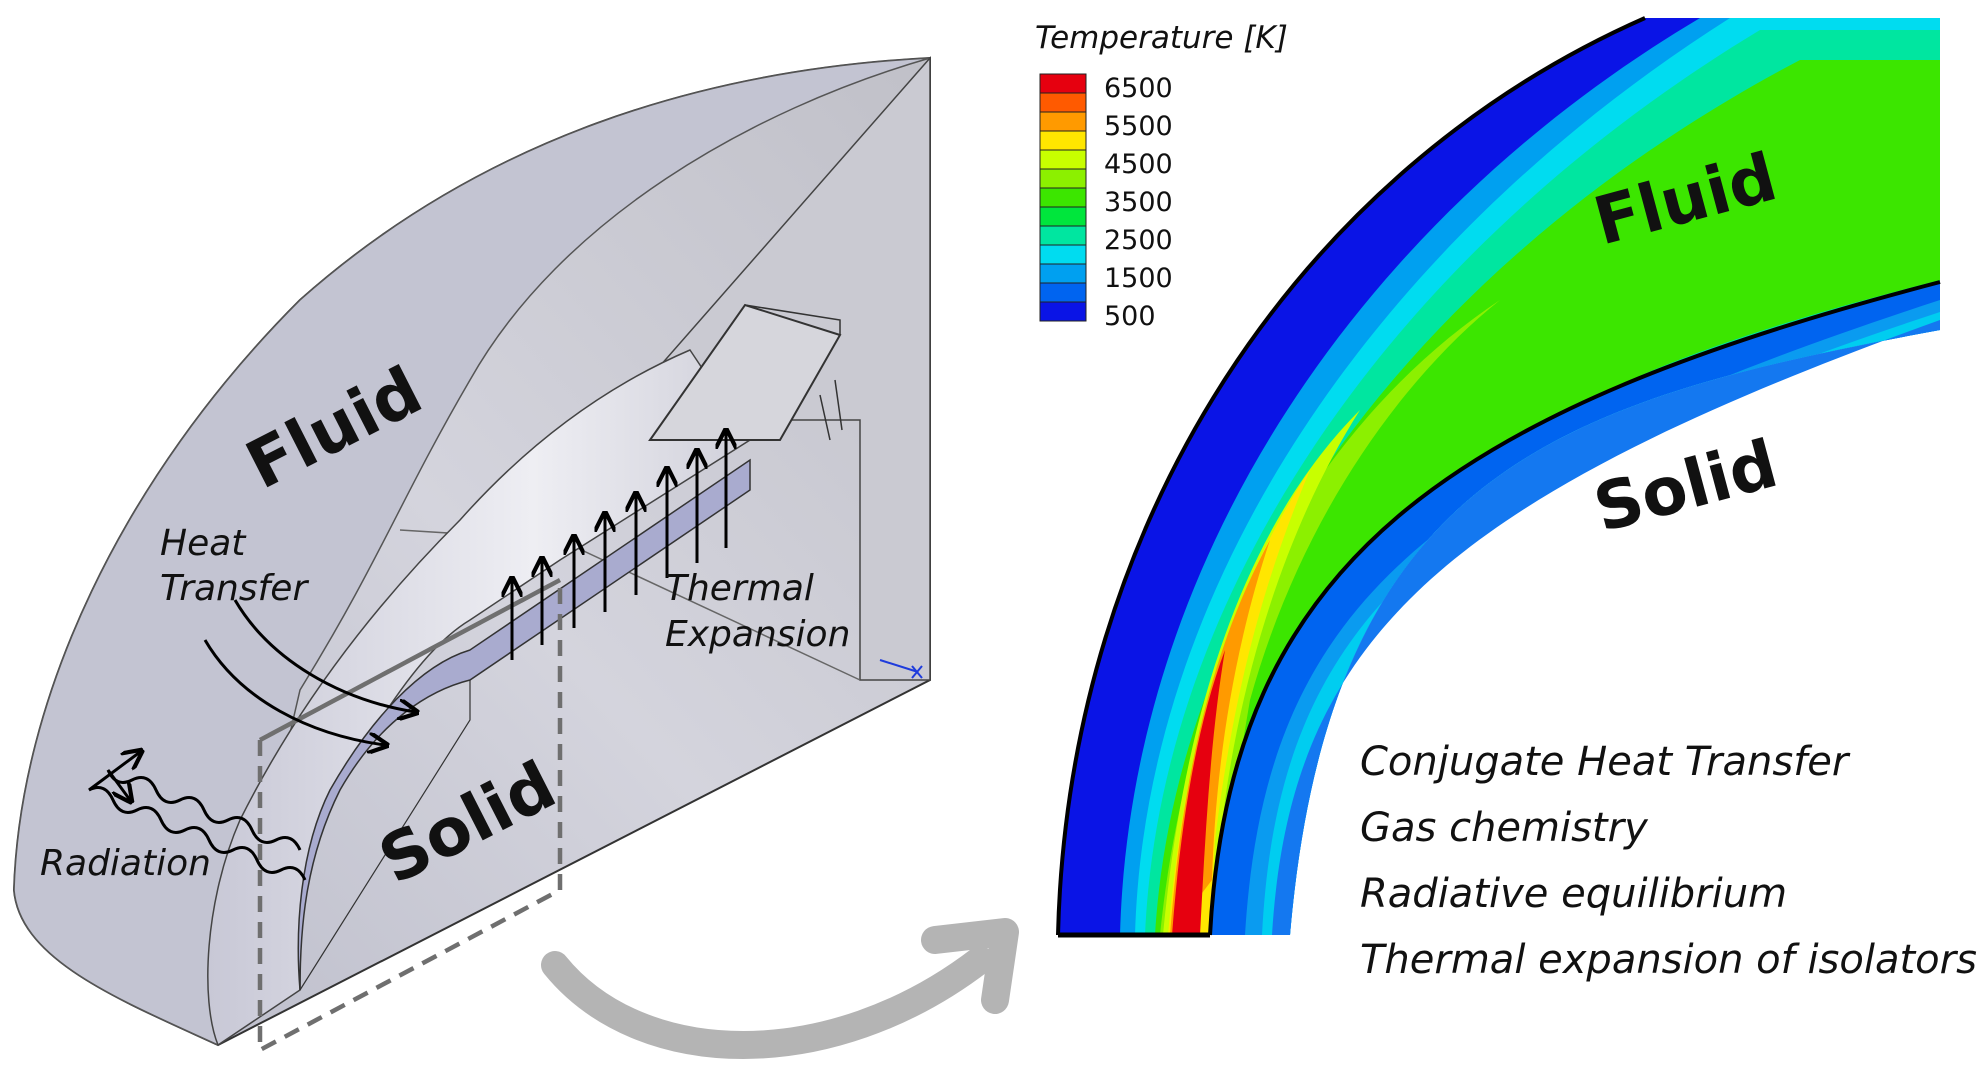 The width and height of the screenshot is (1980, 1067). I want to click on thermal-expansion-arrows, so click(619, 546).